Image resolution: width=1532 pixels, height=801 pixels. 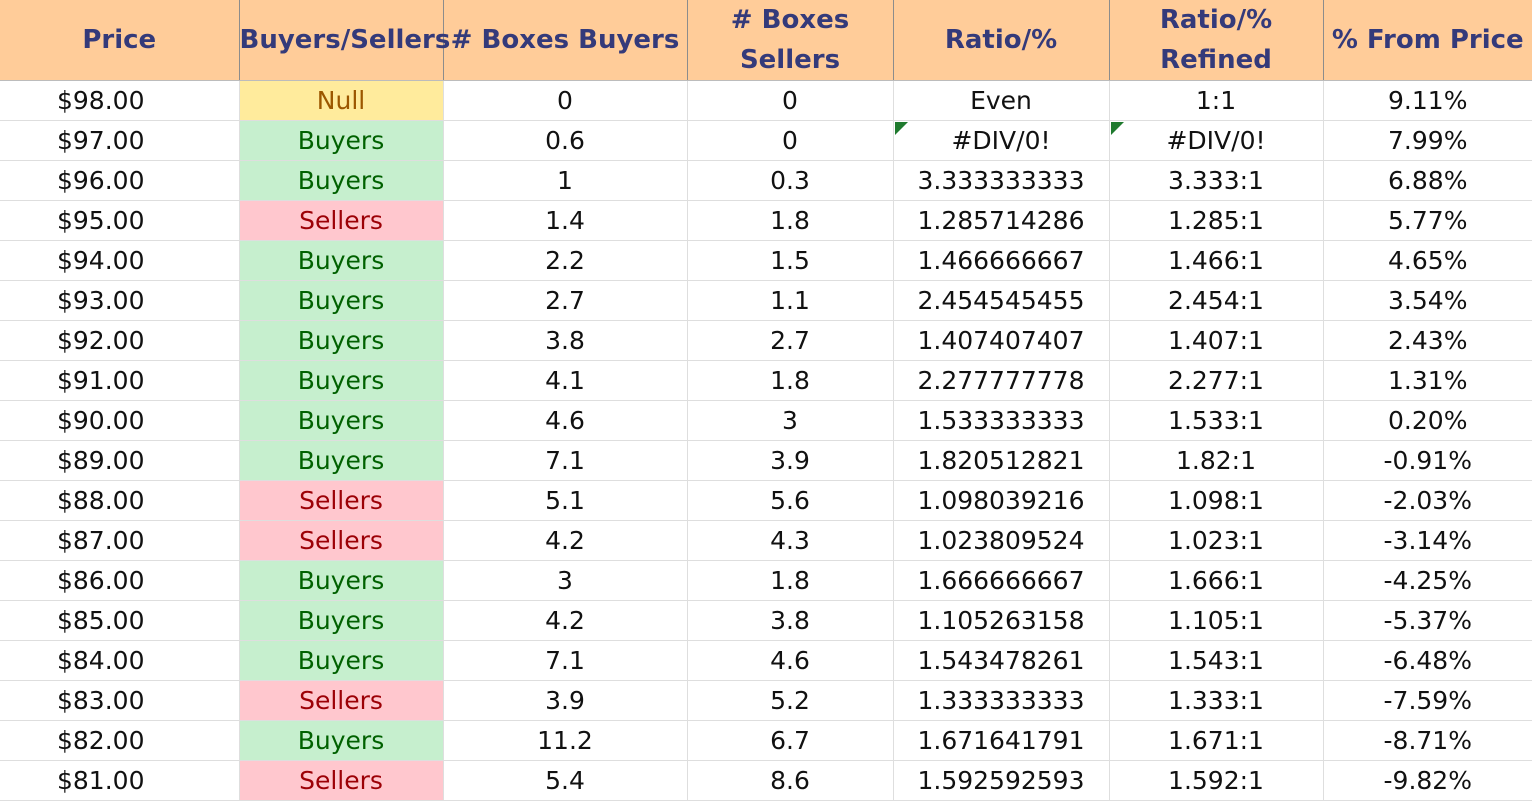 I want to click on side-badge-cell: Null, so click(x=341, y=100).